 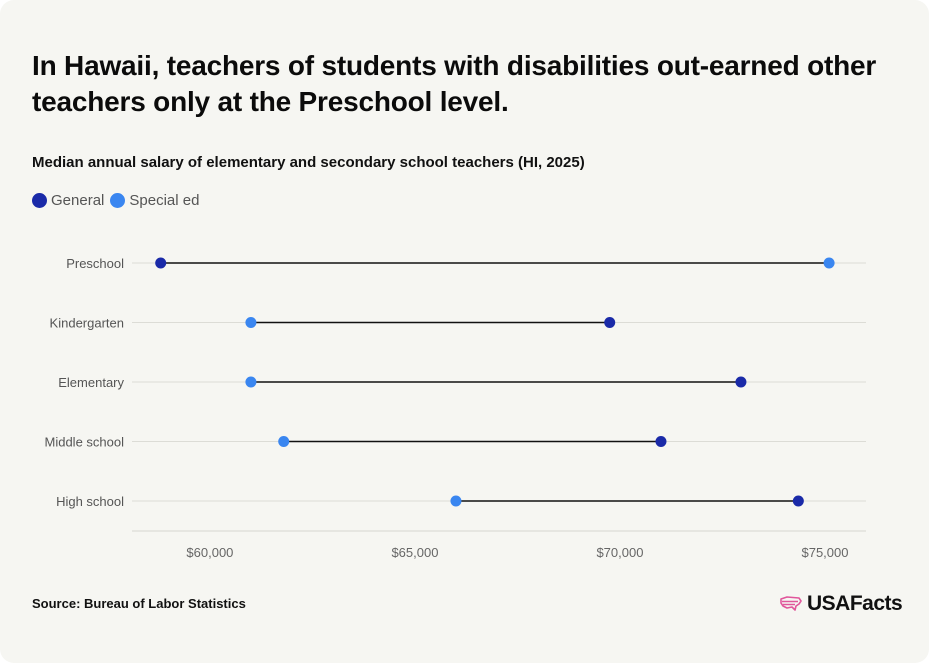 I want to click on legend-item-special-ed: Special ed, so click(x=154, y=200).